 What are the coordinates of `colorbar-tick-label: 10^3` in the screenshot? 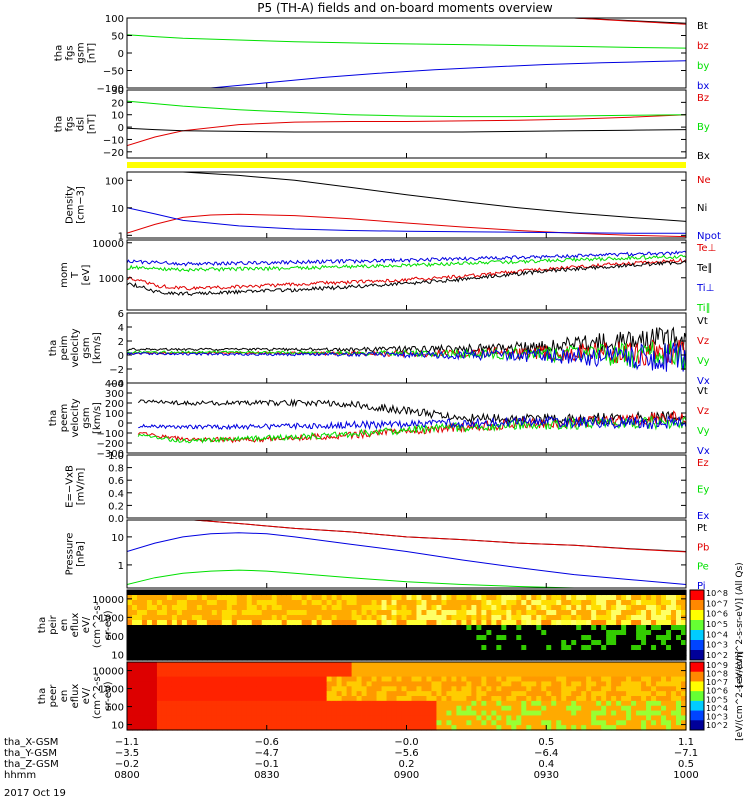 It's located at (717, 645).